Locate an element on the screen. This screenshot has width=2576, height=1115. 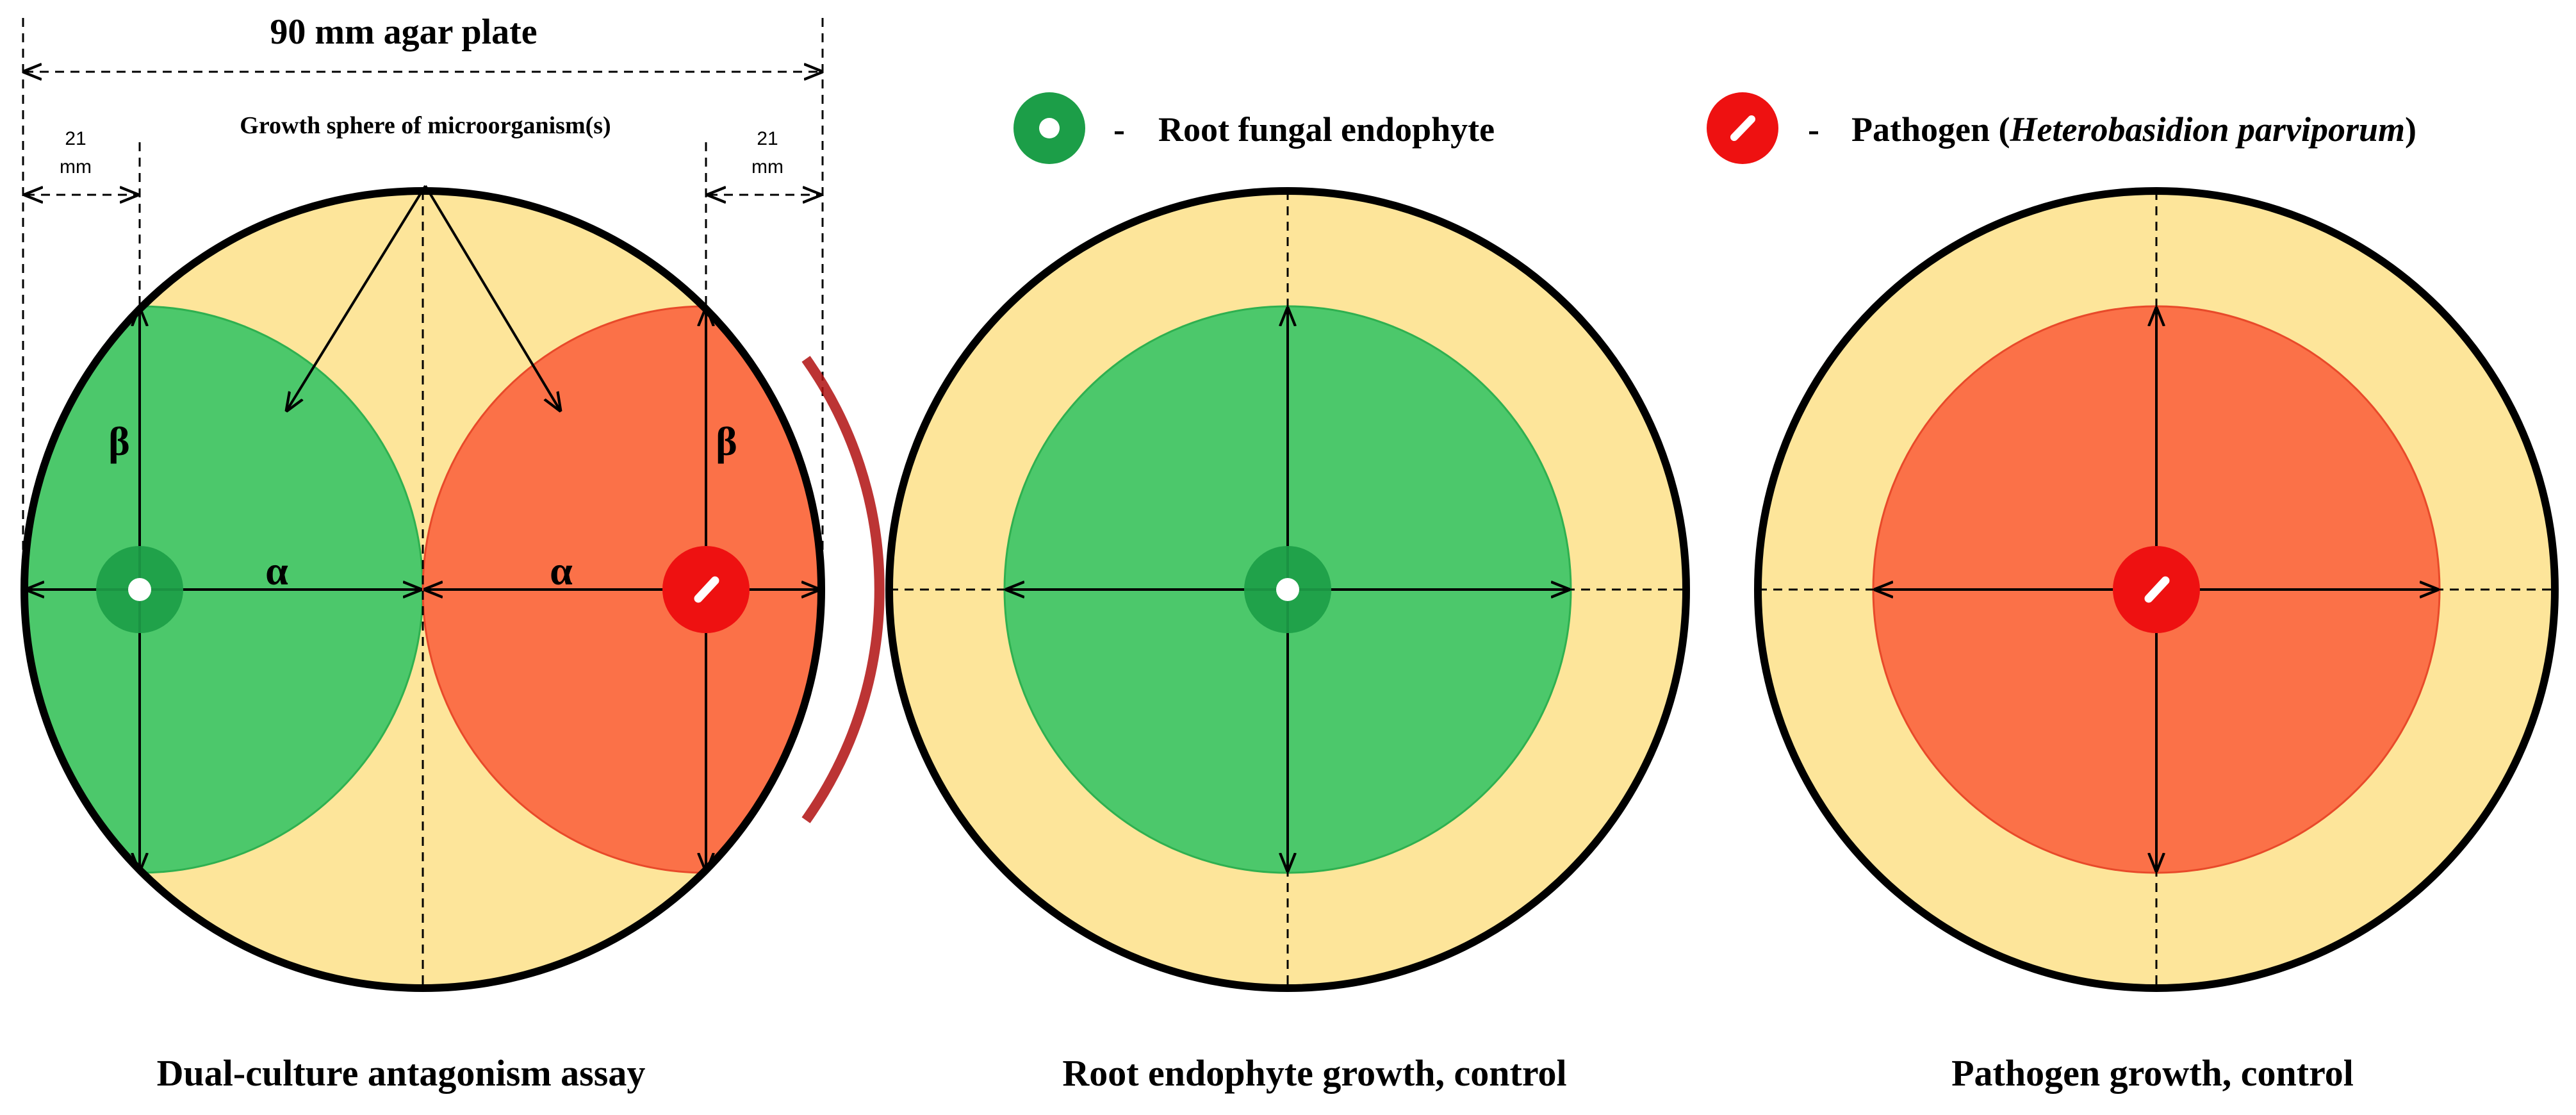
beta-label-left: β is located at coordinates (119, 441).